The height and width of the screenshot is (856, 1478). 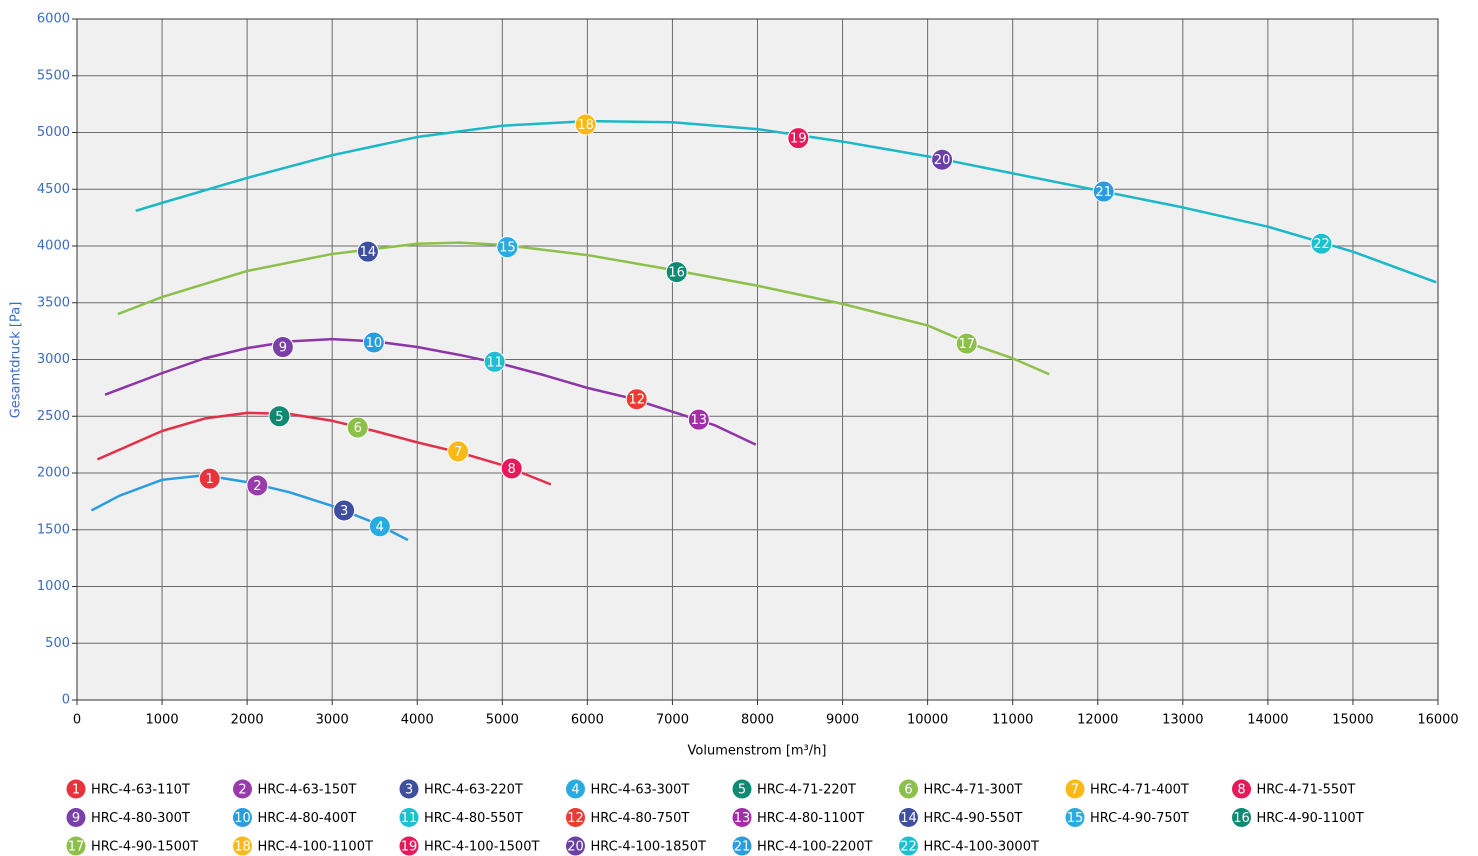 I want to click on point-number: 6, so click(x=358, y=428).